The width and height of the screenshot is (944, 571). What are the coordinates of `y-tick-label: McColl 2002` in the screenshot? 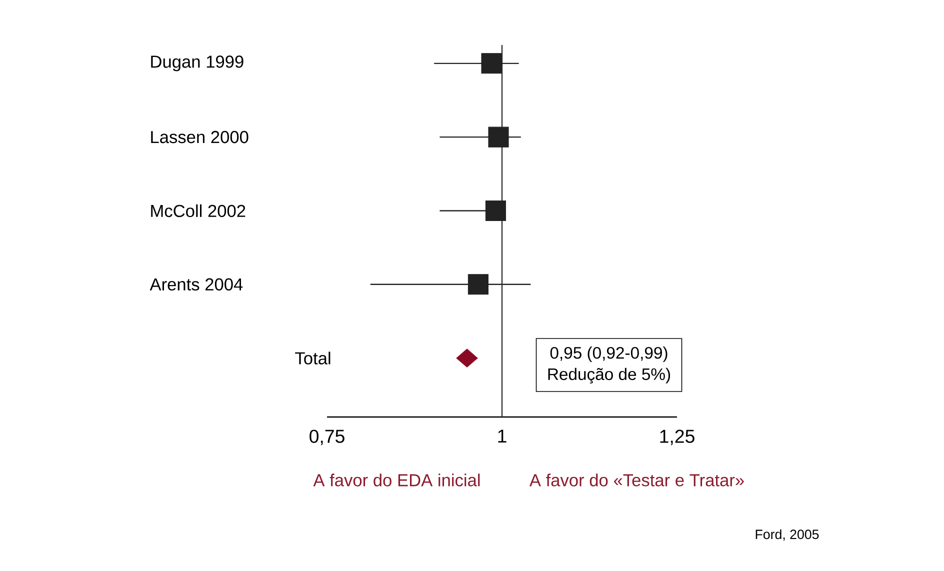 It's located at (198, 211).